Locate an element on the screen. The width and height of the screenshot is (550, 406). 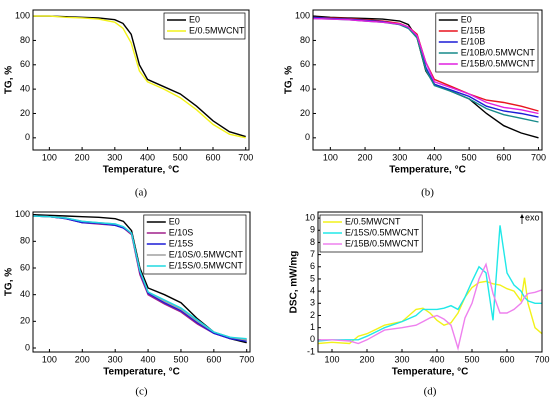
y-axis-title: DSC, mW/mg is located at coordinates (294, 282).